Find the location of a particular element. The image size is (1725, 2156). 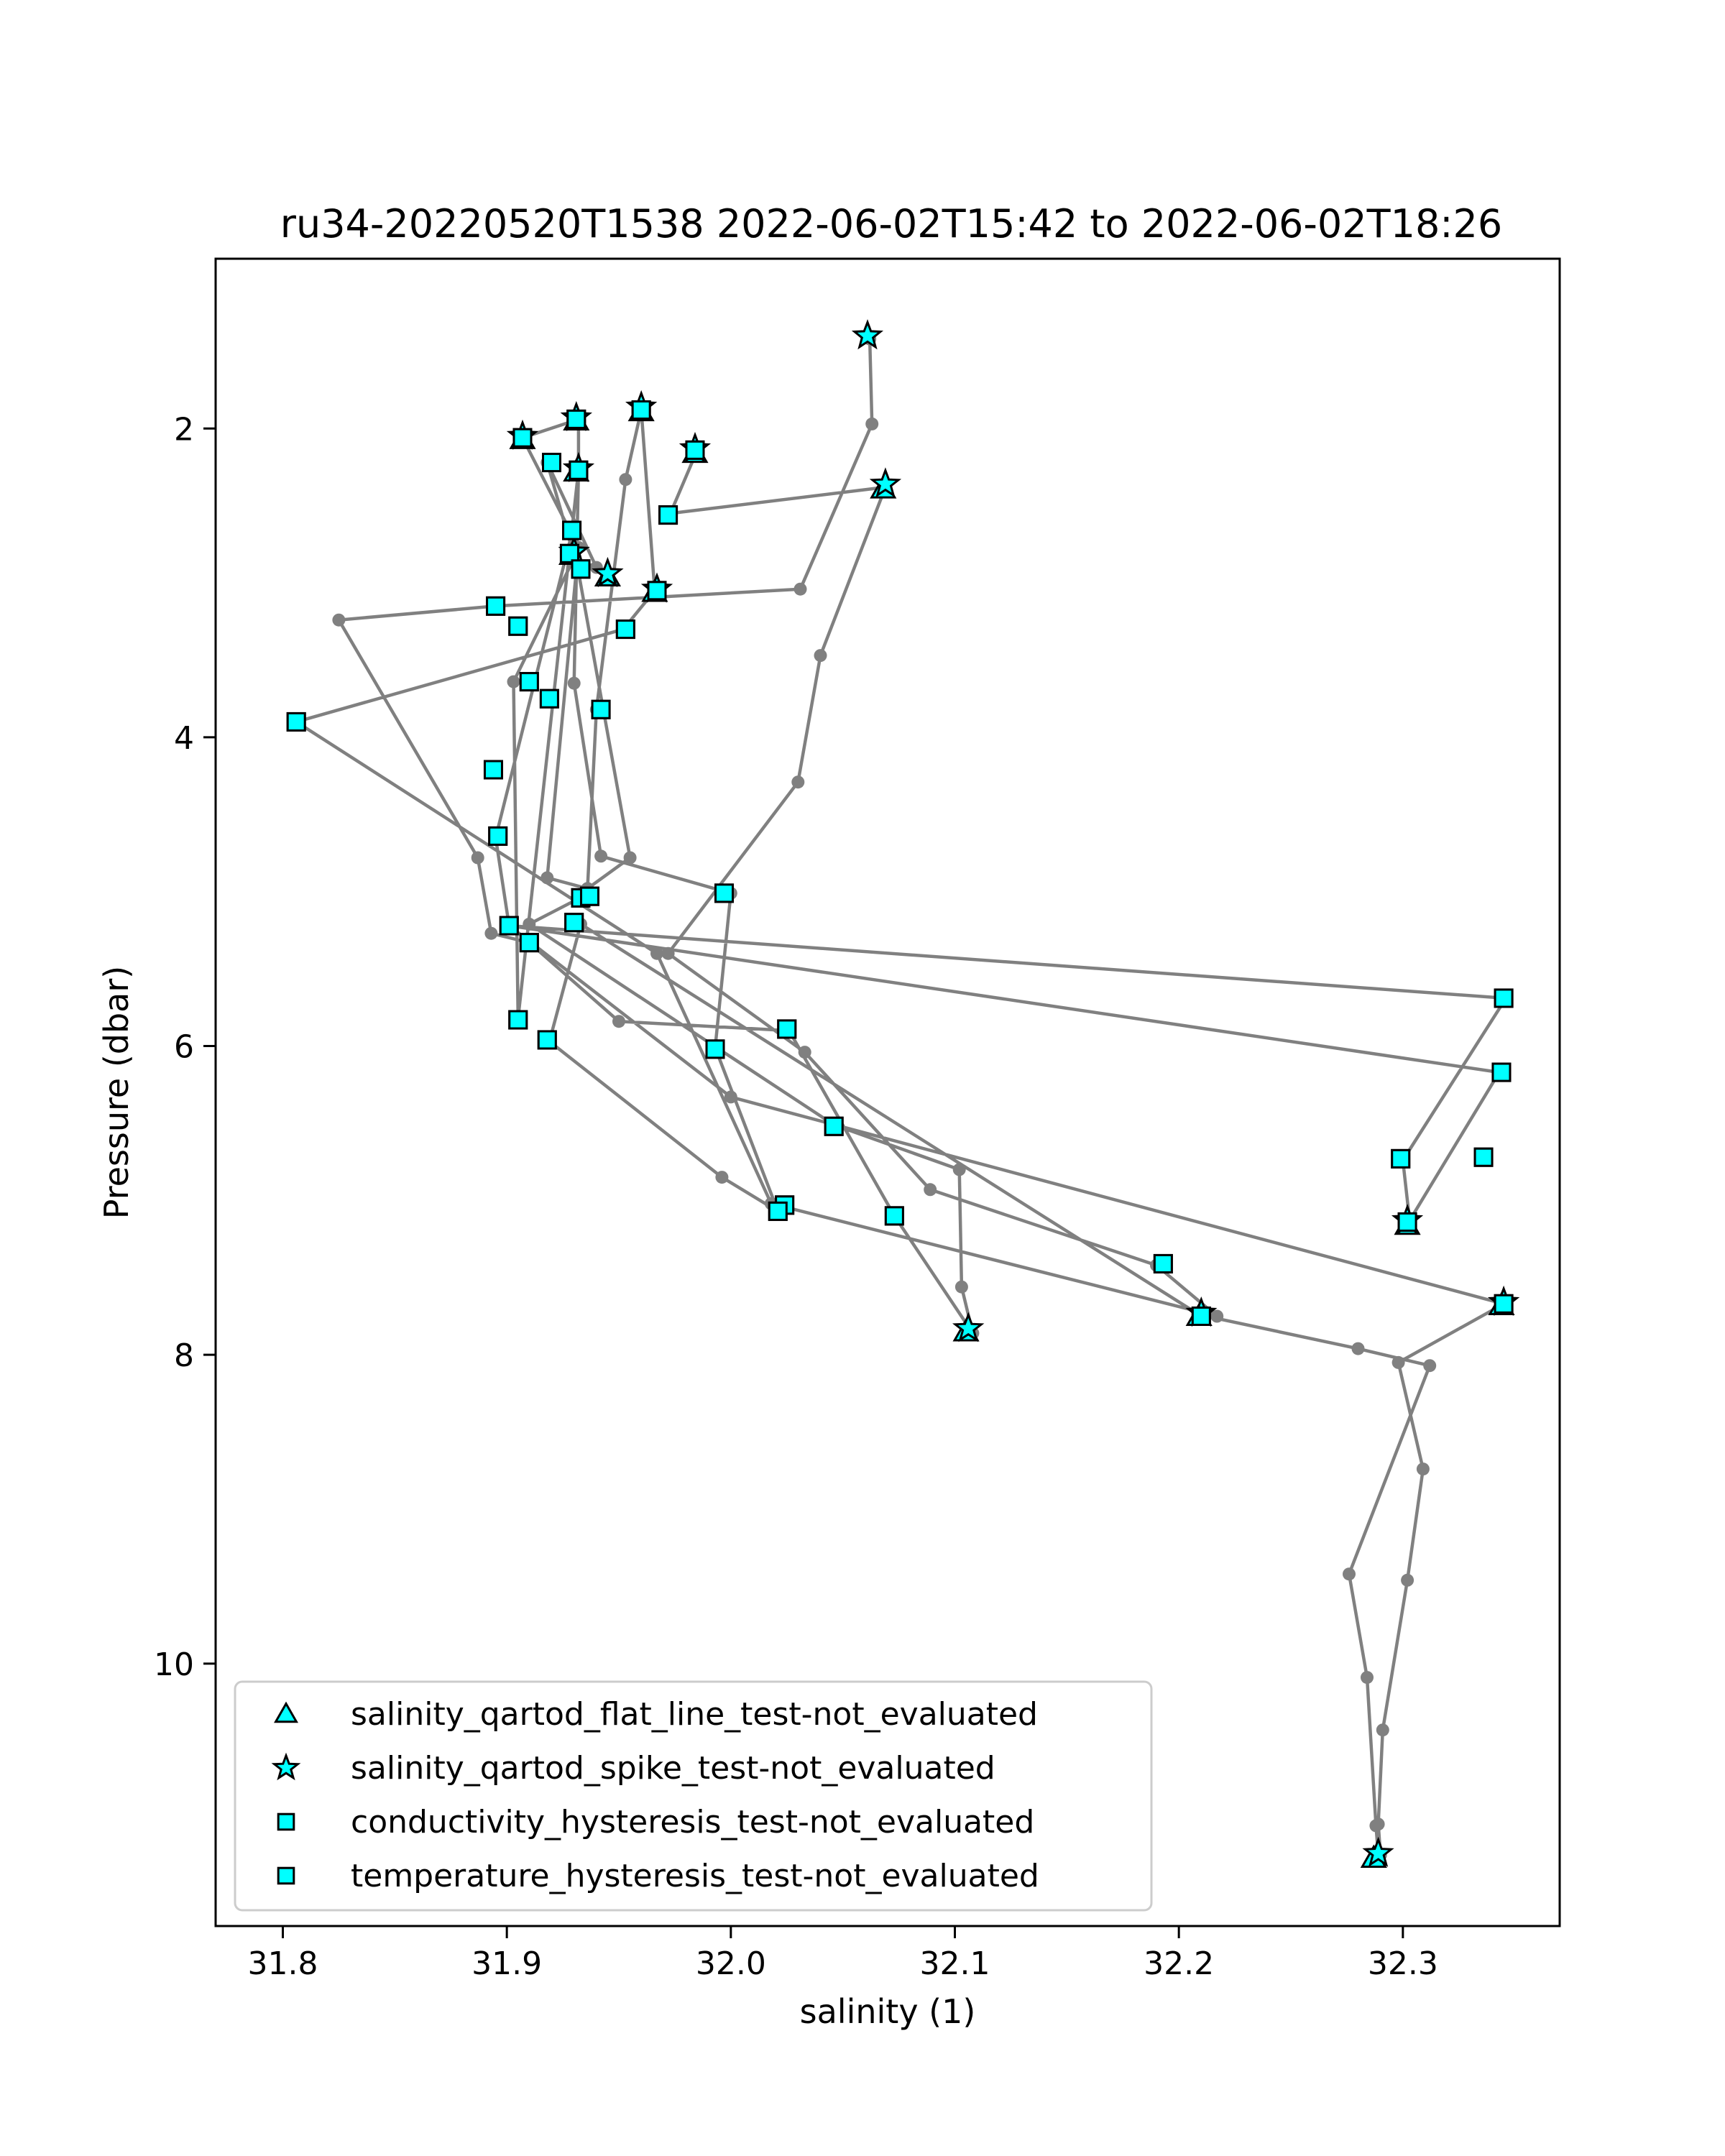

x-axis-label: salinity (1) is located at coordinates (888, 2011).